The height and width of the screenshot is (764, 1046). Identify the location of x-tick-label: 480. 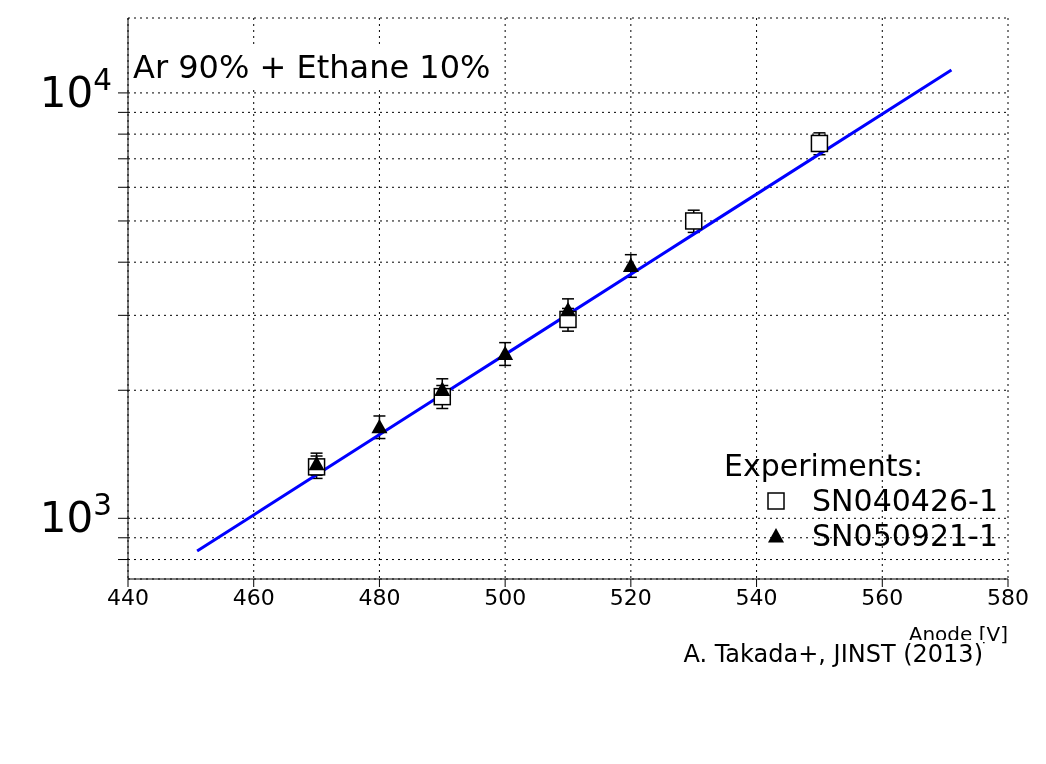
(379, 597).